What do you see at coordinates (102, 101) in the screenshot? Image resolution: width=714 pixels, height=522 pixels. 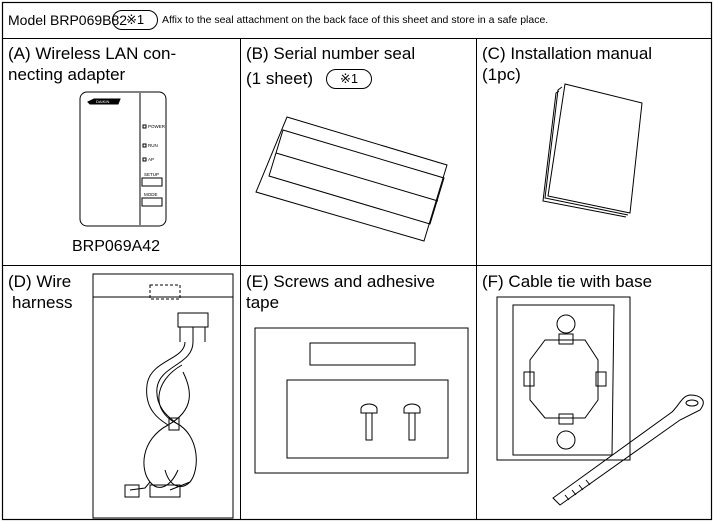 I see `device-brand: DAIKIN` at bounding box center [102, 101].